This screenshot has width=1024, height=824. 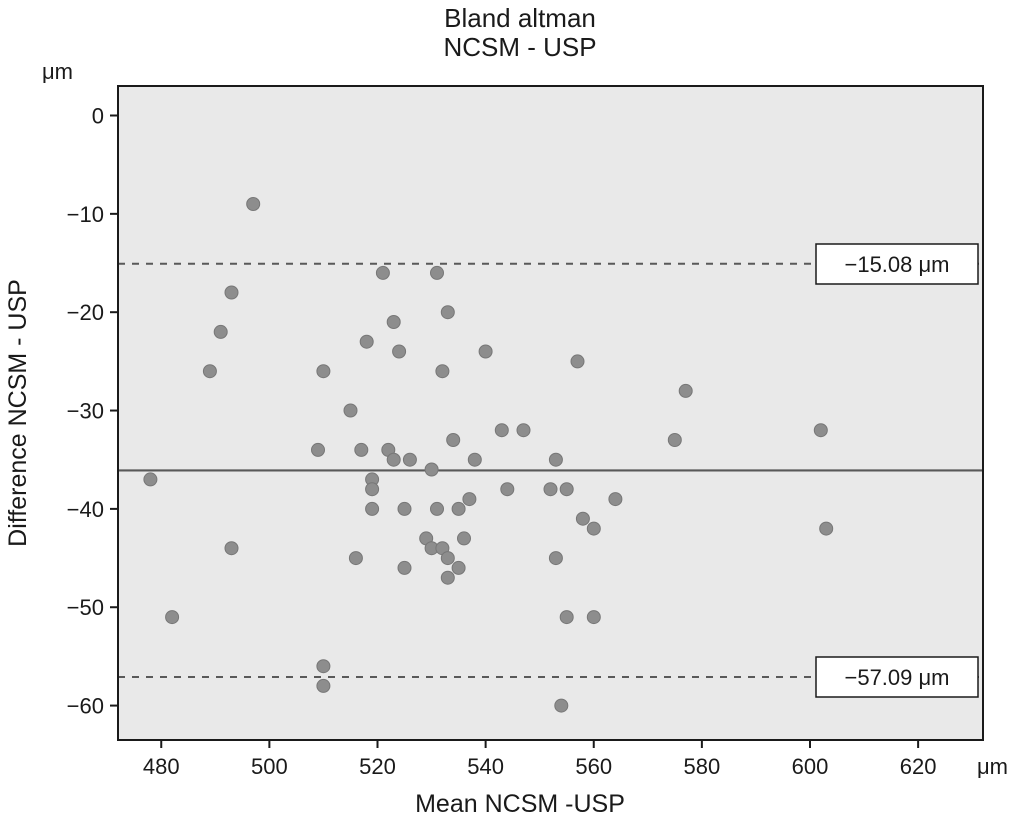 What do you see at coordinates (57, 71) in the screenshot?
I see `y-axis-unit-label: μm` at bounding box center [57, 71].